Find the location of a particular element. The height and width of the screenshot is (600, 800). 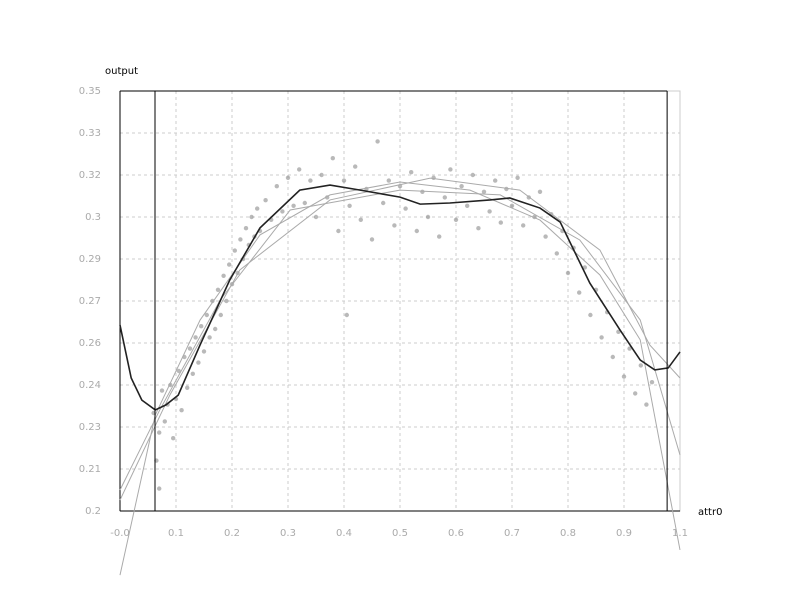

y-tick-label: 0.35 is located at coordinates (90, 91).